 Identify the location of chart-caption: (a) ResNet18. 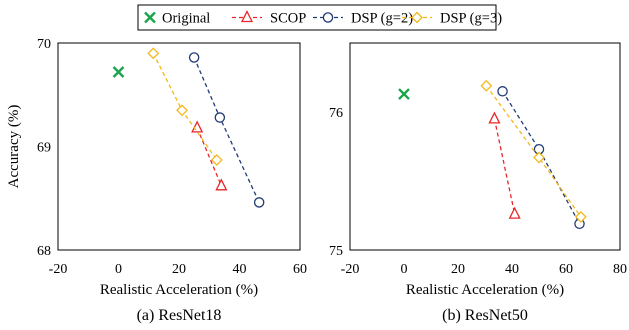
(179, 315).